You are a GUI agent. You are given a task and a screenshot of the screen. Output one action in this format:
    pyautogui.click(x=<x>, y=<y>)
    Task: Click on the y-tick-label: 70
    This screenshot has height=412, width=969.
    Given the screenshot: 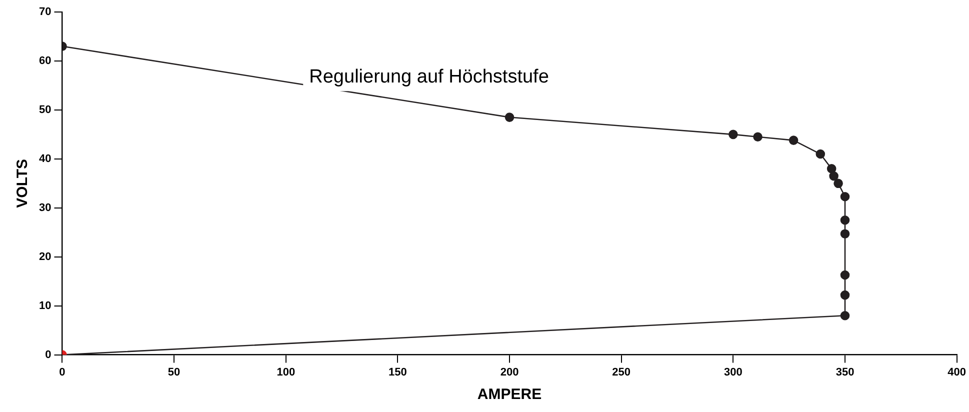 What is the action you would take?
    pyautogui.click(x=45, y=12)
    